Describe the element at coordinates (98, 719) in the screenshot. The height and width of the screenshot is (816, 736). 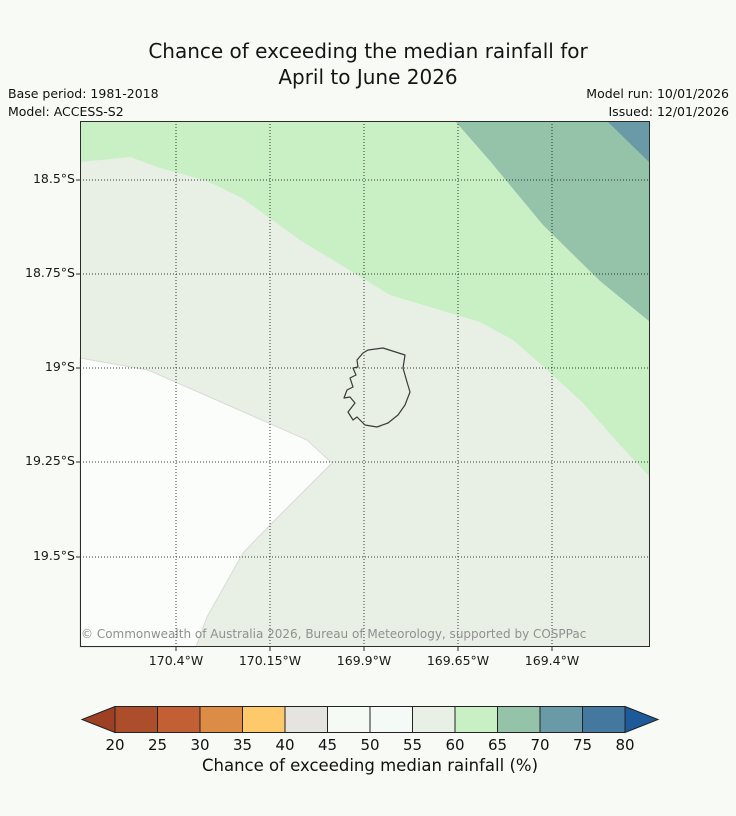
I see `colorbar-underflow-arrow` at that location.